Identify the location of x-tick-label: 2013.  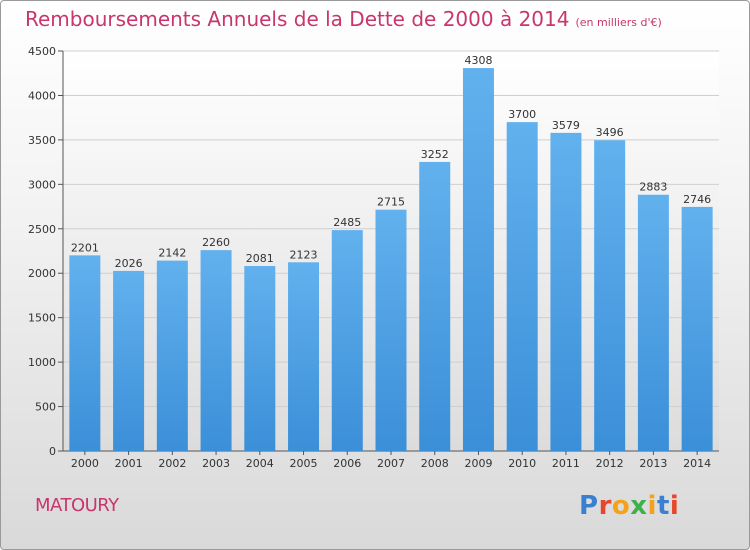
(653, 463).